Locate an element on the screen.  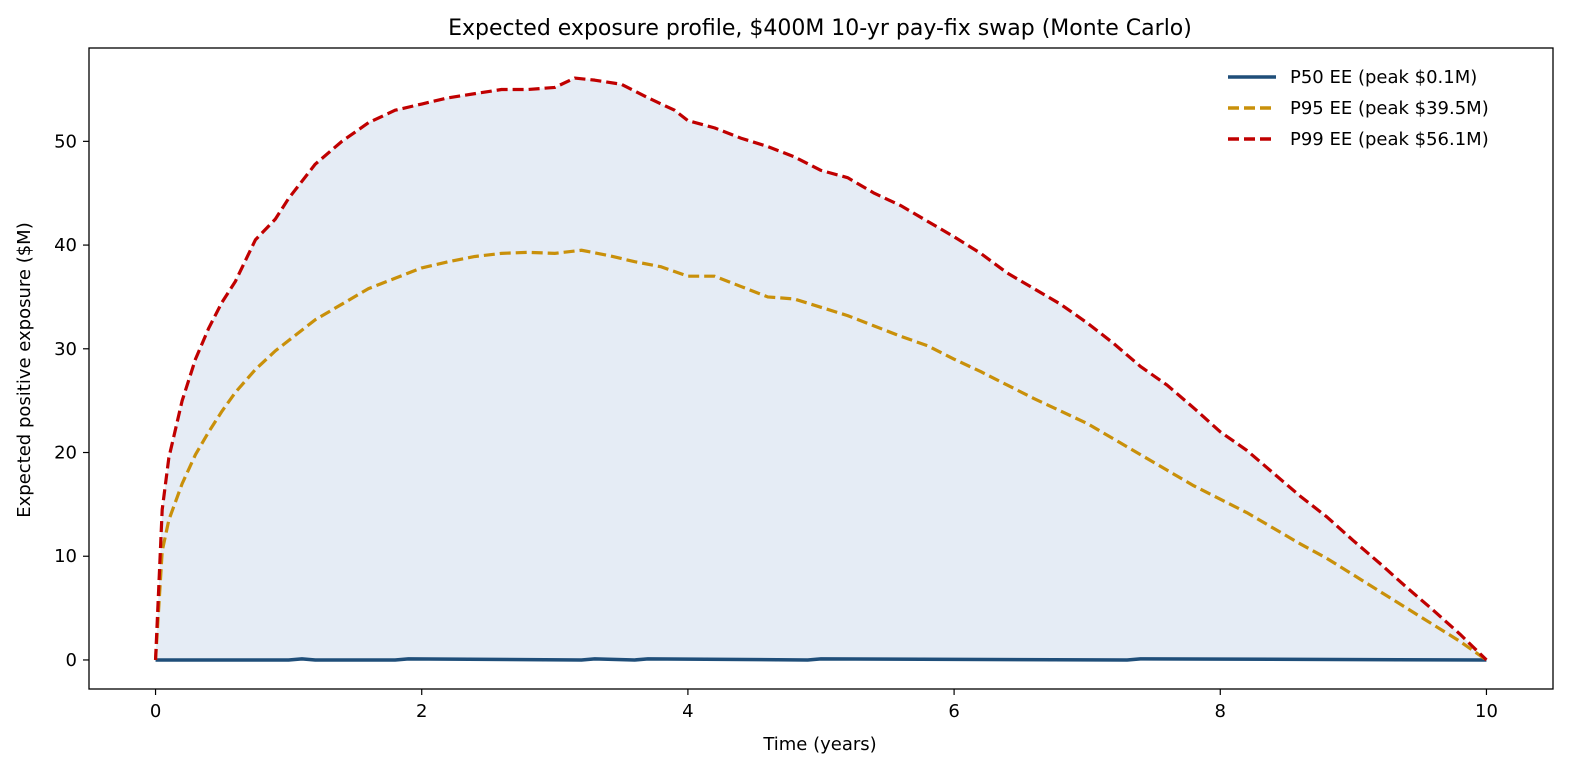
legend-entry-3: P99 EE (peak $56.1M) is located at coordinates (1389, 139).